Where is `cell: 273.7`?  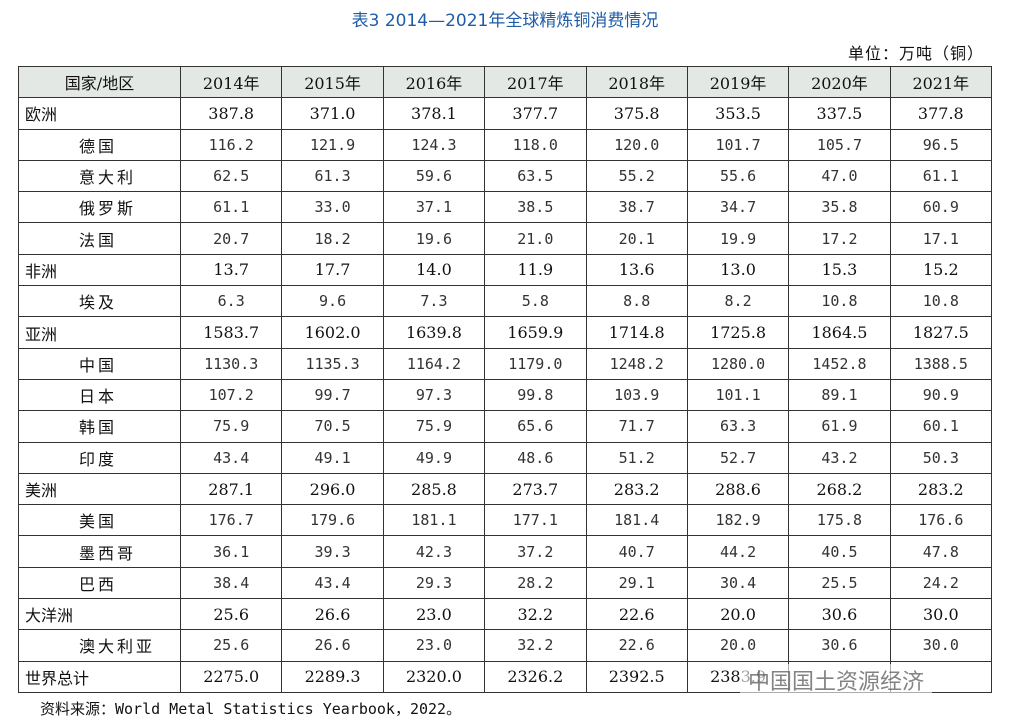
cell: 273.7 is located at coordinates (535, 489).